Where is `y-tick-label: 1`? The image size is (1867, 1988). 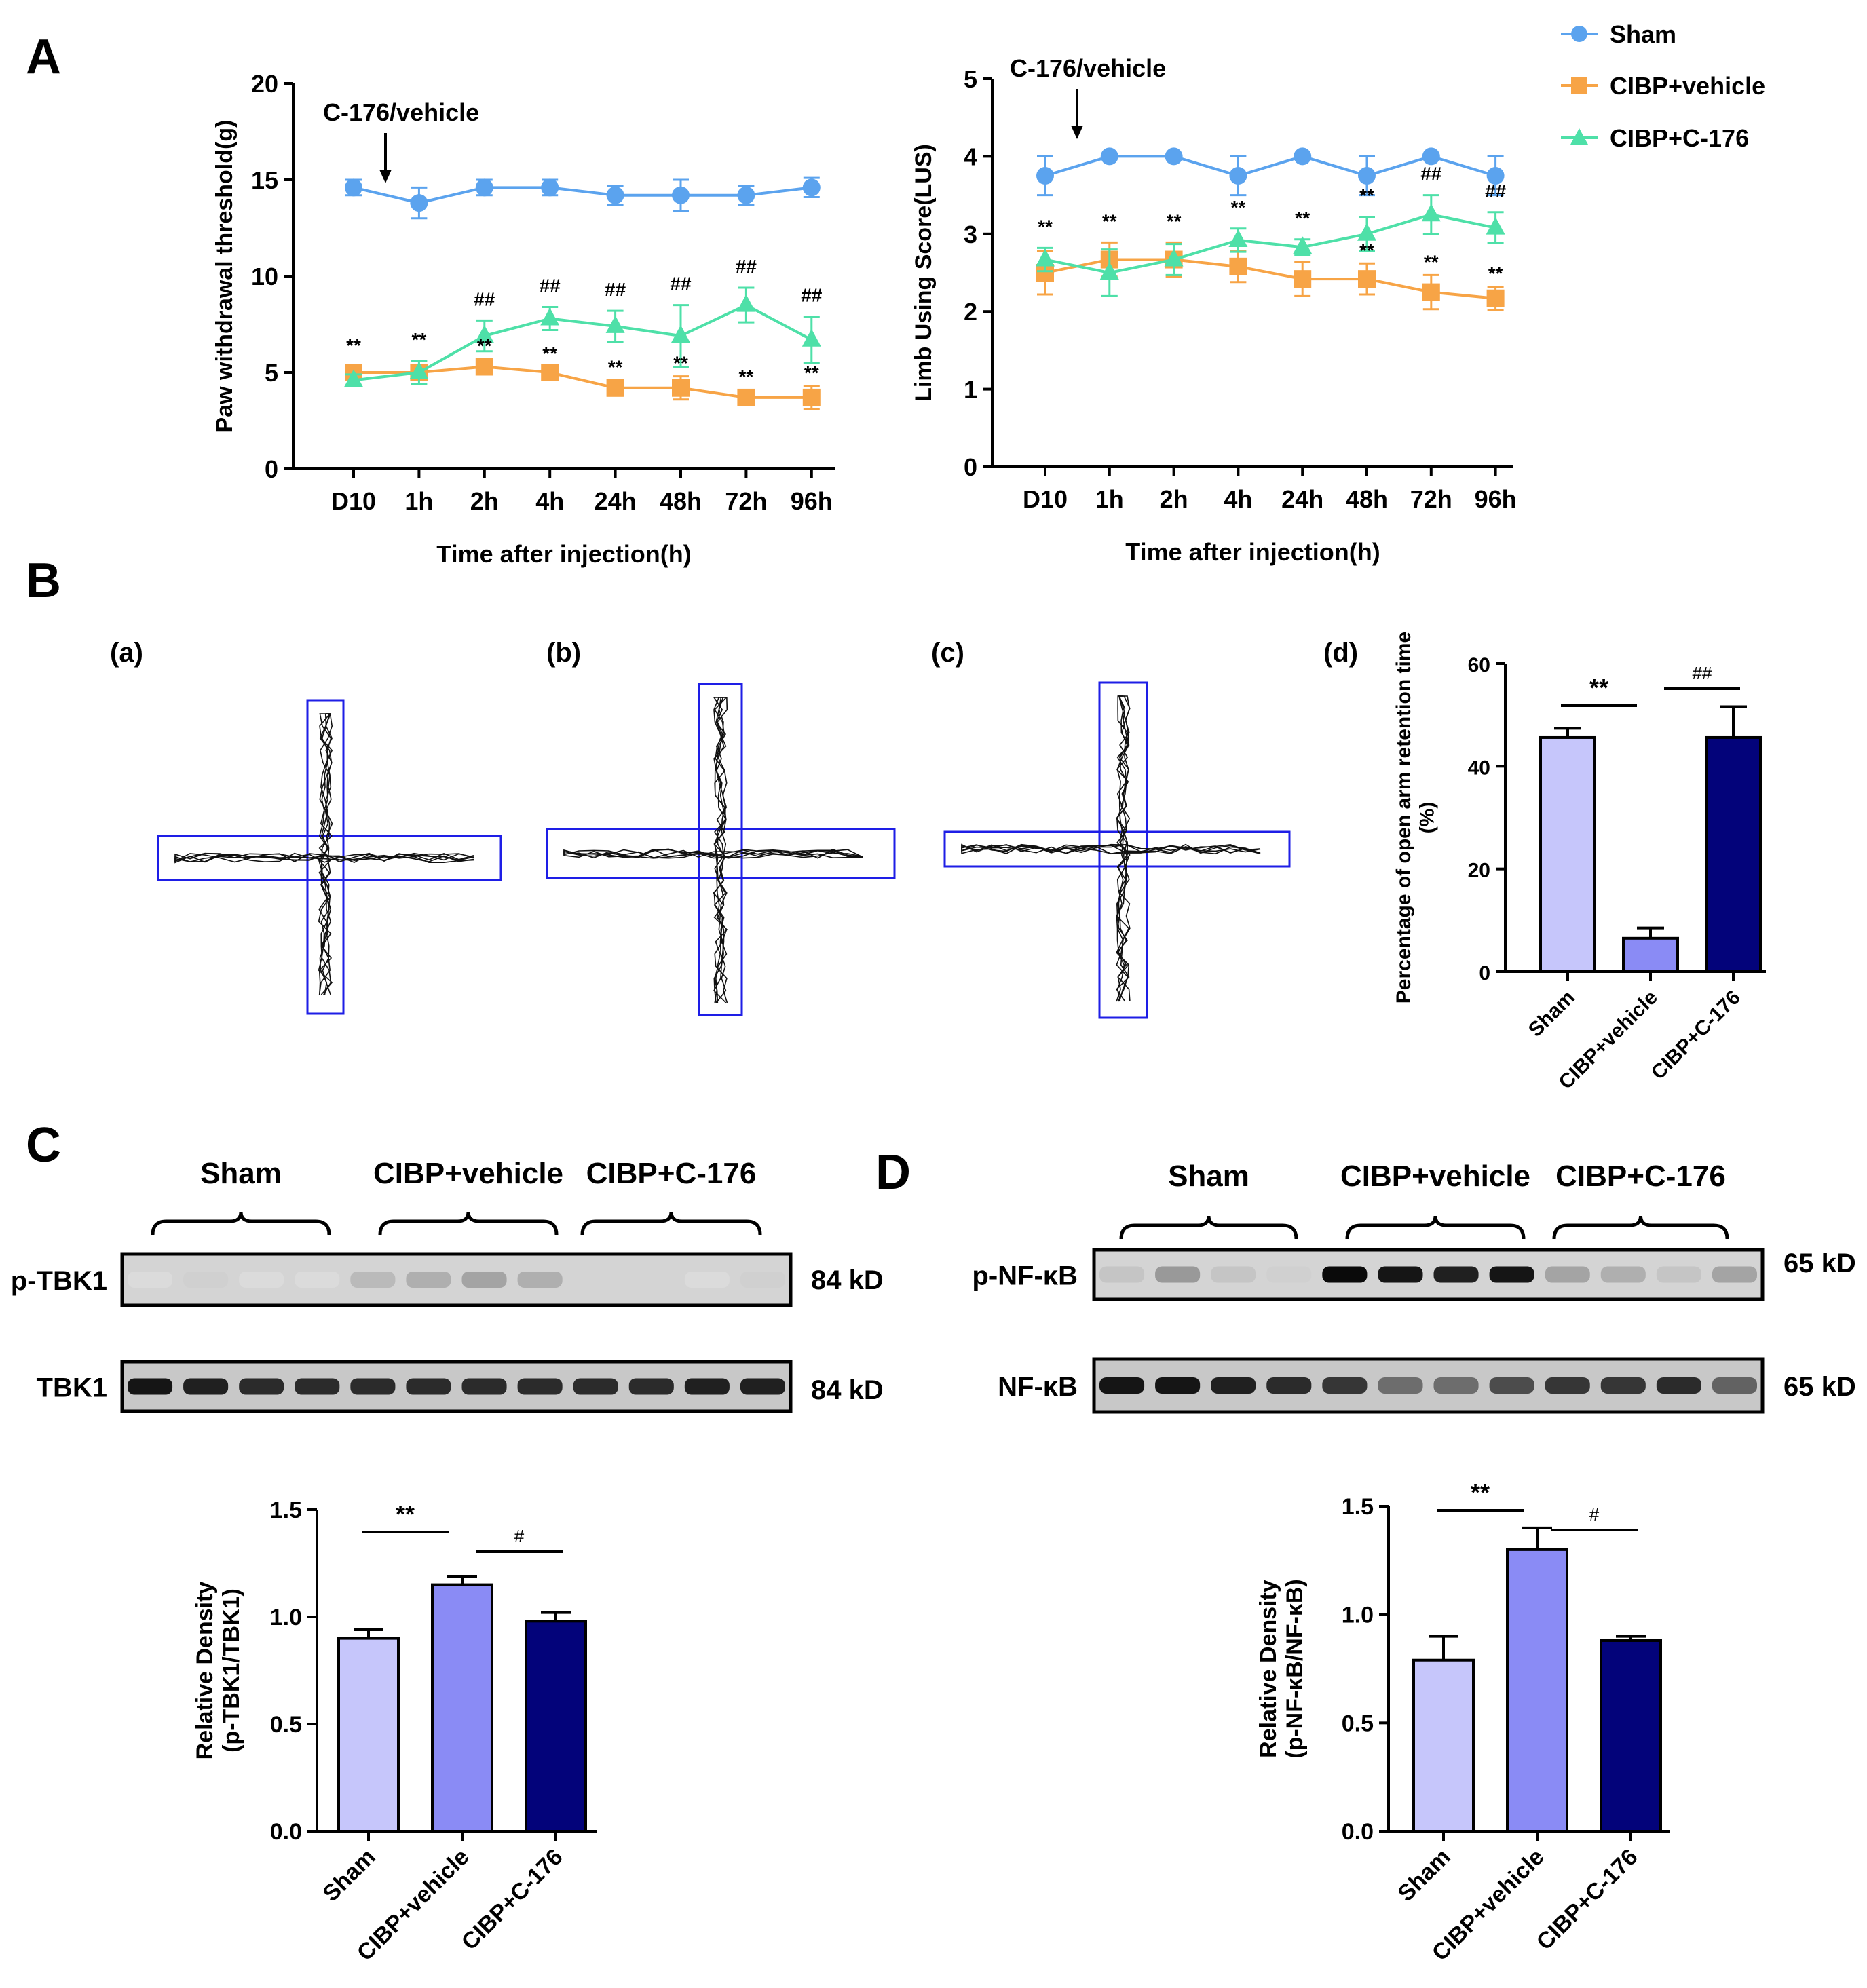 y-tick-label: 1 is located at coordinates (971, 390).